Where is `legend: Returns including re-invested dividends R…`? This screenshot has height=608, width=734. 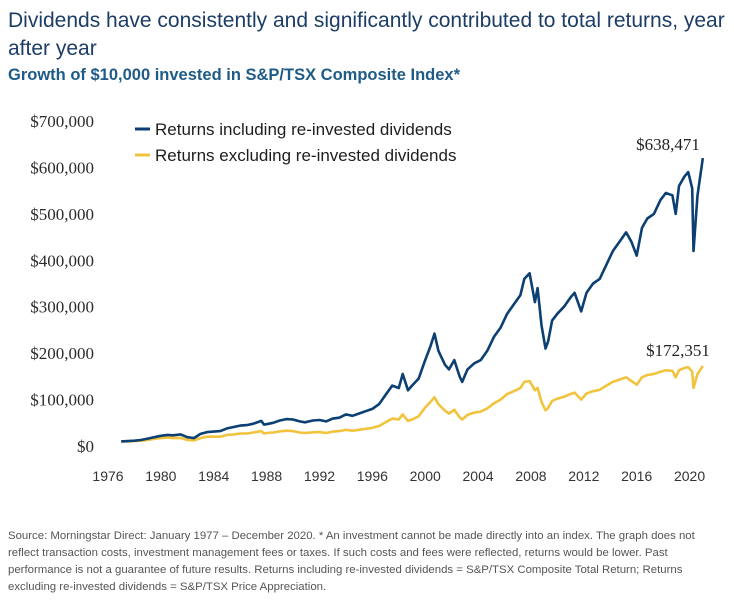 legend: Returns including re-invested dividends R… is located at coordinates (295, 142).